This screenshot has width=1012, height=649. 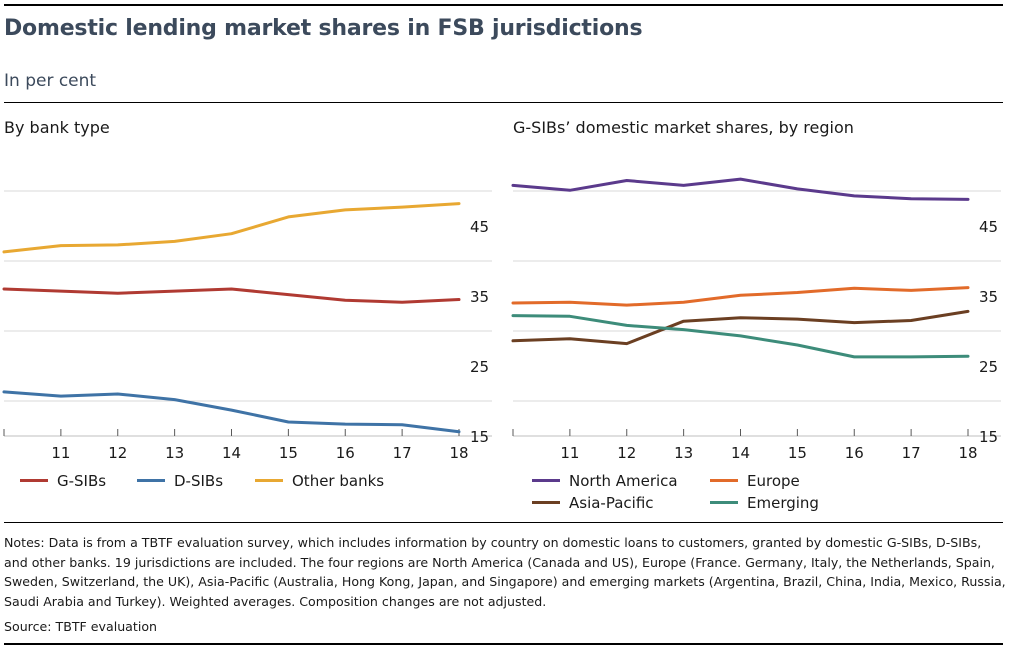 I want to click on legend-item-g-sibs: G-SIBs, so click(x=63, y=481).